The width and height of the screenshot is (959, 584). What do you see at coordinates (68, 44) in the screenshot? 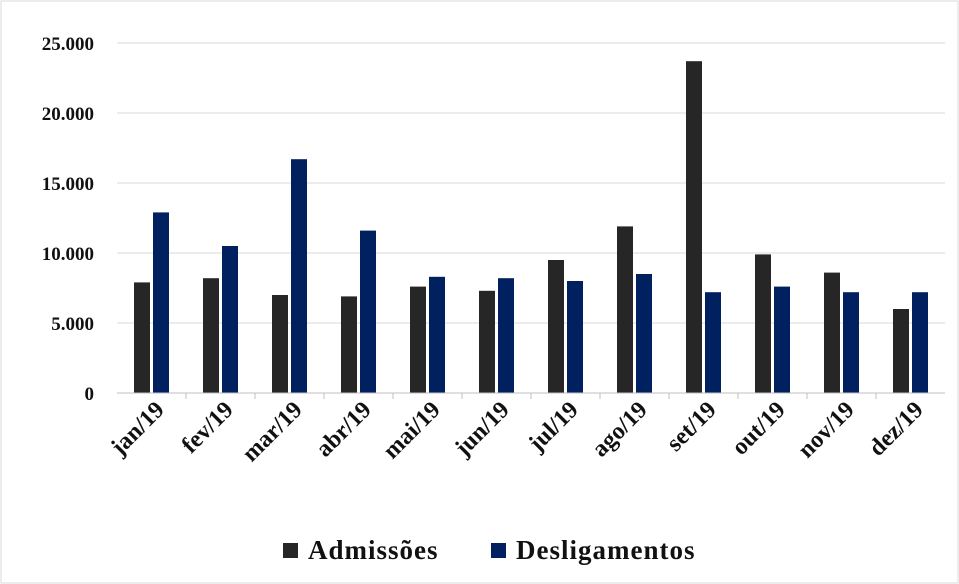
I see `y-tick-label: 25.000` at bounding box center [68, 44].